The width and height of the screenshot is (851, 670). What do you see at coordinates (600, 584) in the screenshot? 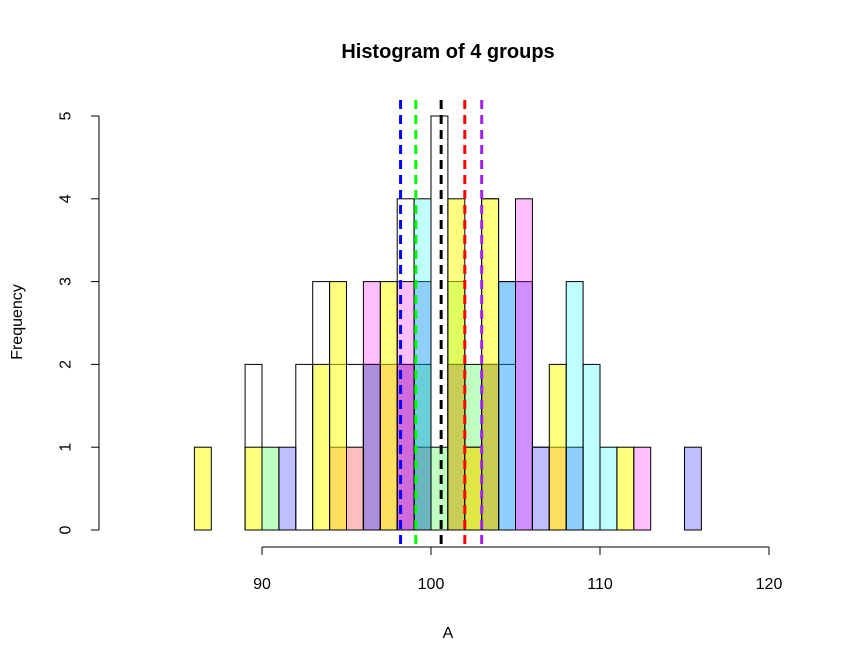
I see `x-tick-label: 110` at bounding box center [600, 584].